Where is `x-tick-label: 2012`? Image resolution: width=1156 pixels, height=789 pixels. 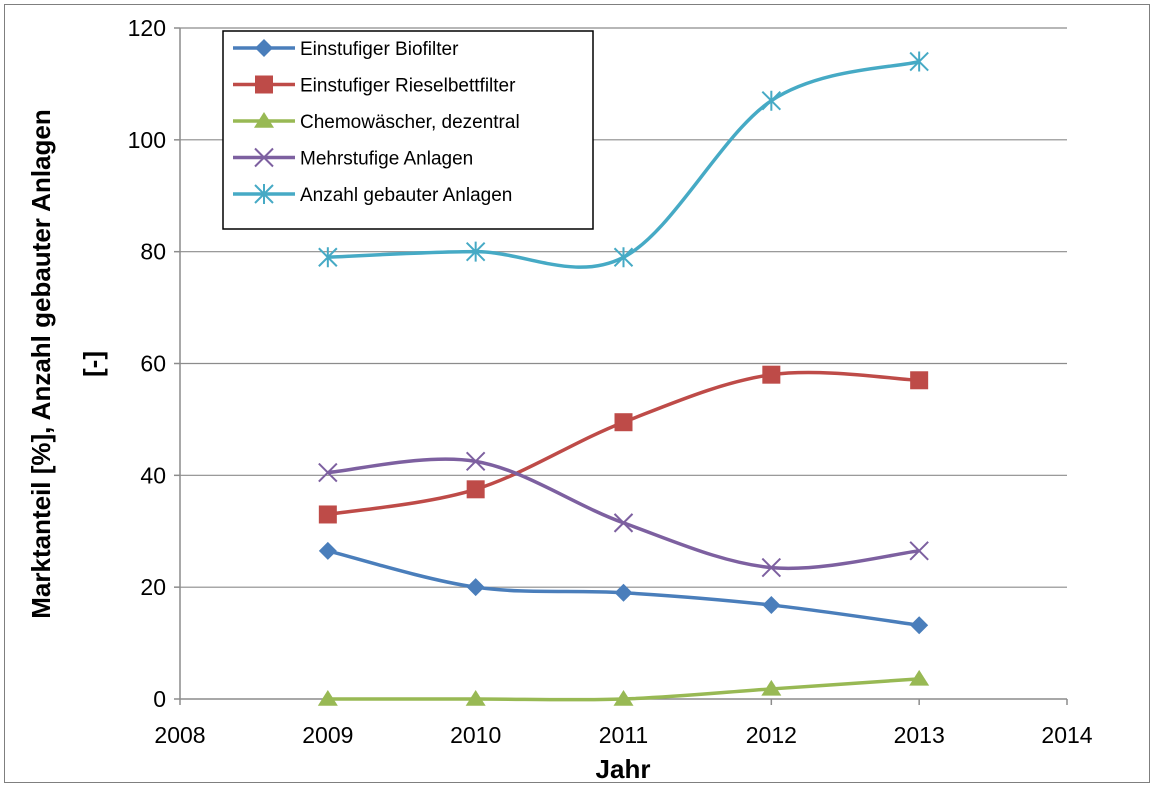
x-tick-label: 2012 is located at coordinates (771, 735).